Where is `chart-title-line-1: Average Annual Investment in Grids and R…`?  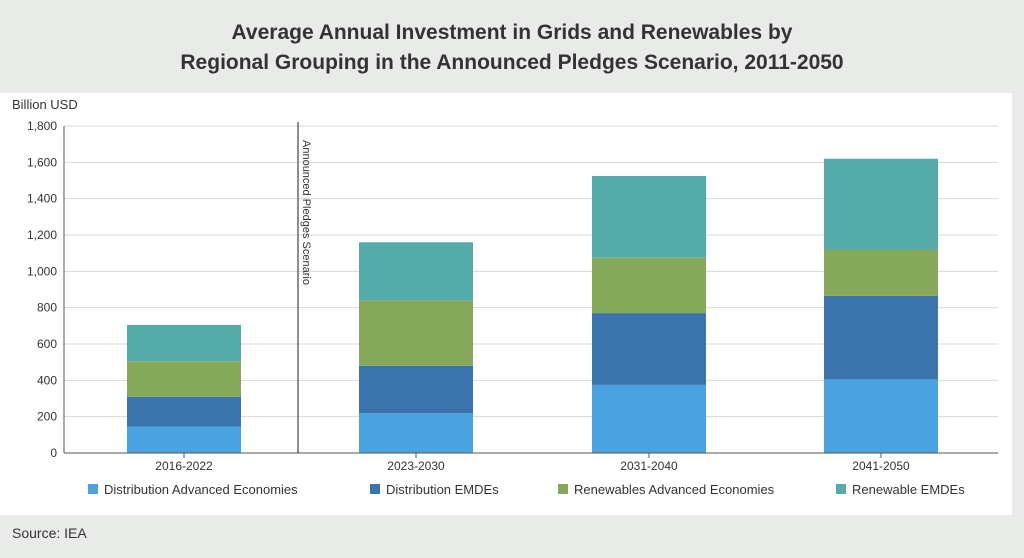 chart-title-line-1: Average Annual Investment in Grids and R… is located at coordinates (512, 32).